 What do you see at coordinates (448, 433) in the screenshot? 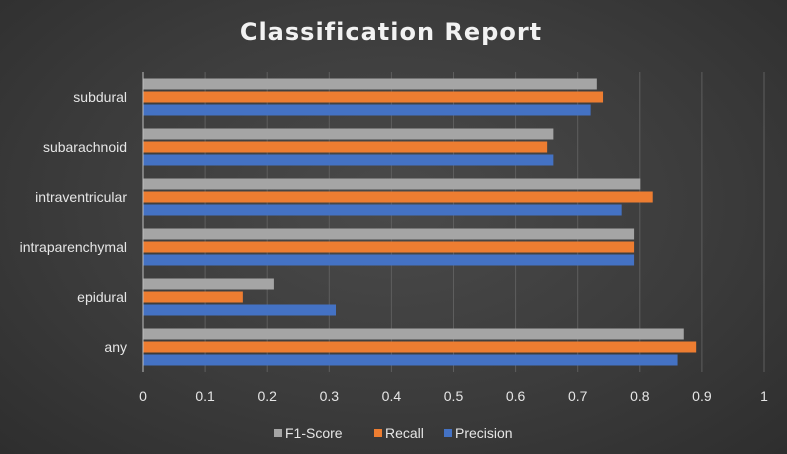
I see `legend-swatch-precision` at bounding box center [448, 433].